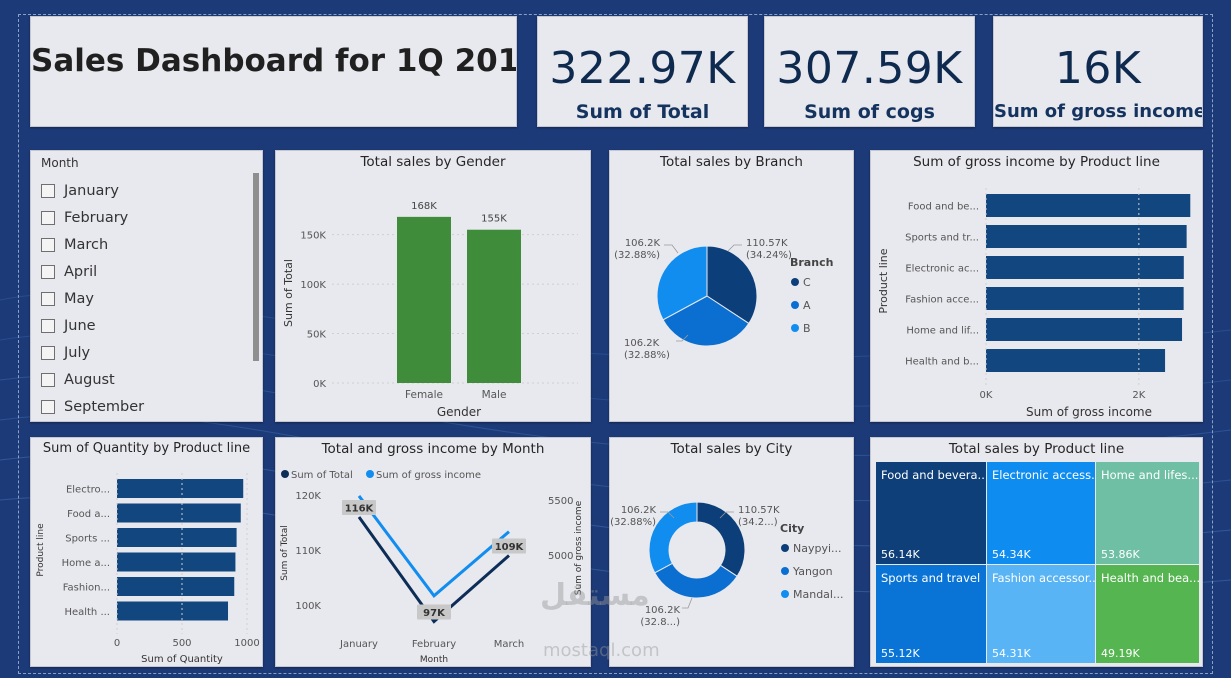 Image resolution: width=1231 pixels, height=678 pixels. What do you see at coordinates (433, 546) in the screenshot?
I see `series-gross-income-line` at bounding box center [433, 546].